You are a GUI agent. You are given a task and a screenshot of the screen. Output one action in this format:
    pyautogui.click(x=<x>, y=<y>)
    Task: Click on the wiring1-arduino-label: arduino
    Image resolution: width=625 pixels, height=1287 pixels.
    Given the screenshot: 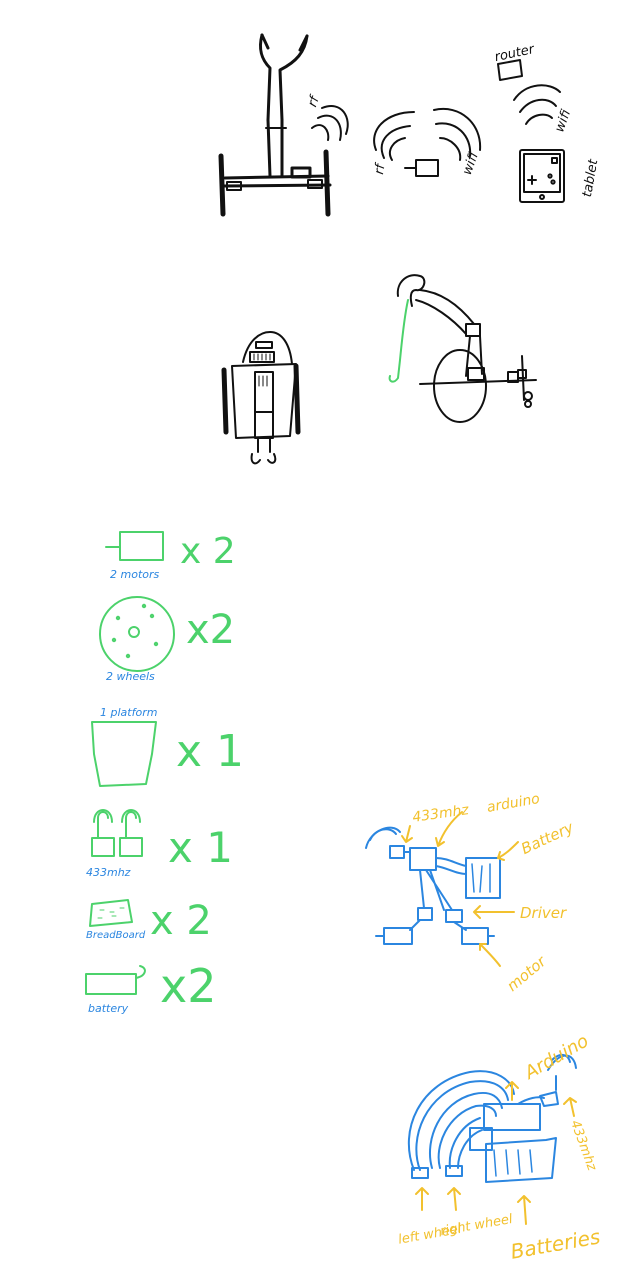 What is the action you would take?
    pyautogui.click(x=513, y=803)
    